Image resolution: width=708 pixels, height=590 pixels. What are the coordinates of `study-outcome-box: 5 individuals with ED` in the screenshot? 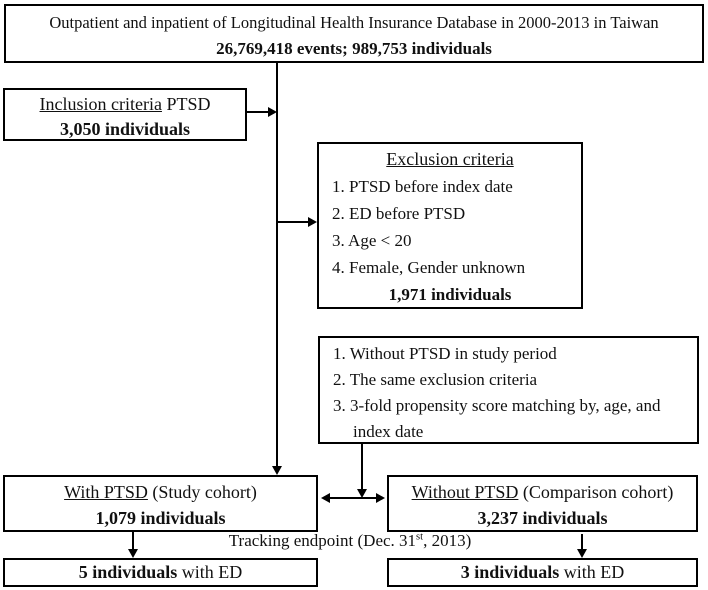 It's located at (160, 572).